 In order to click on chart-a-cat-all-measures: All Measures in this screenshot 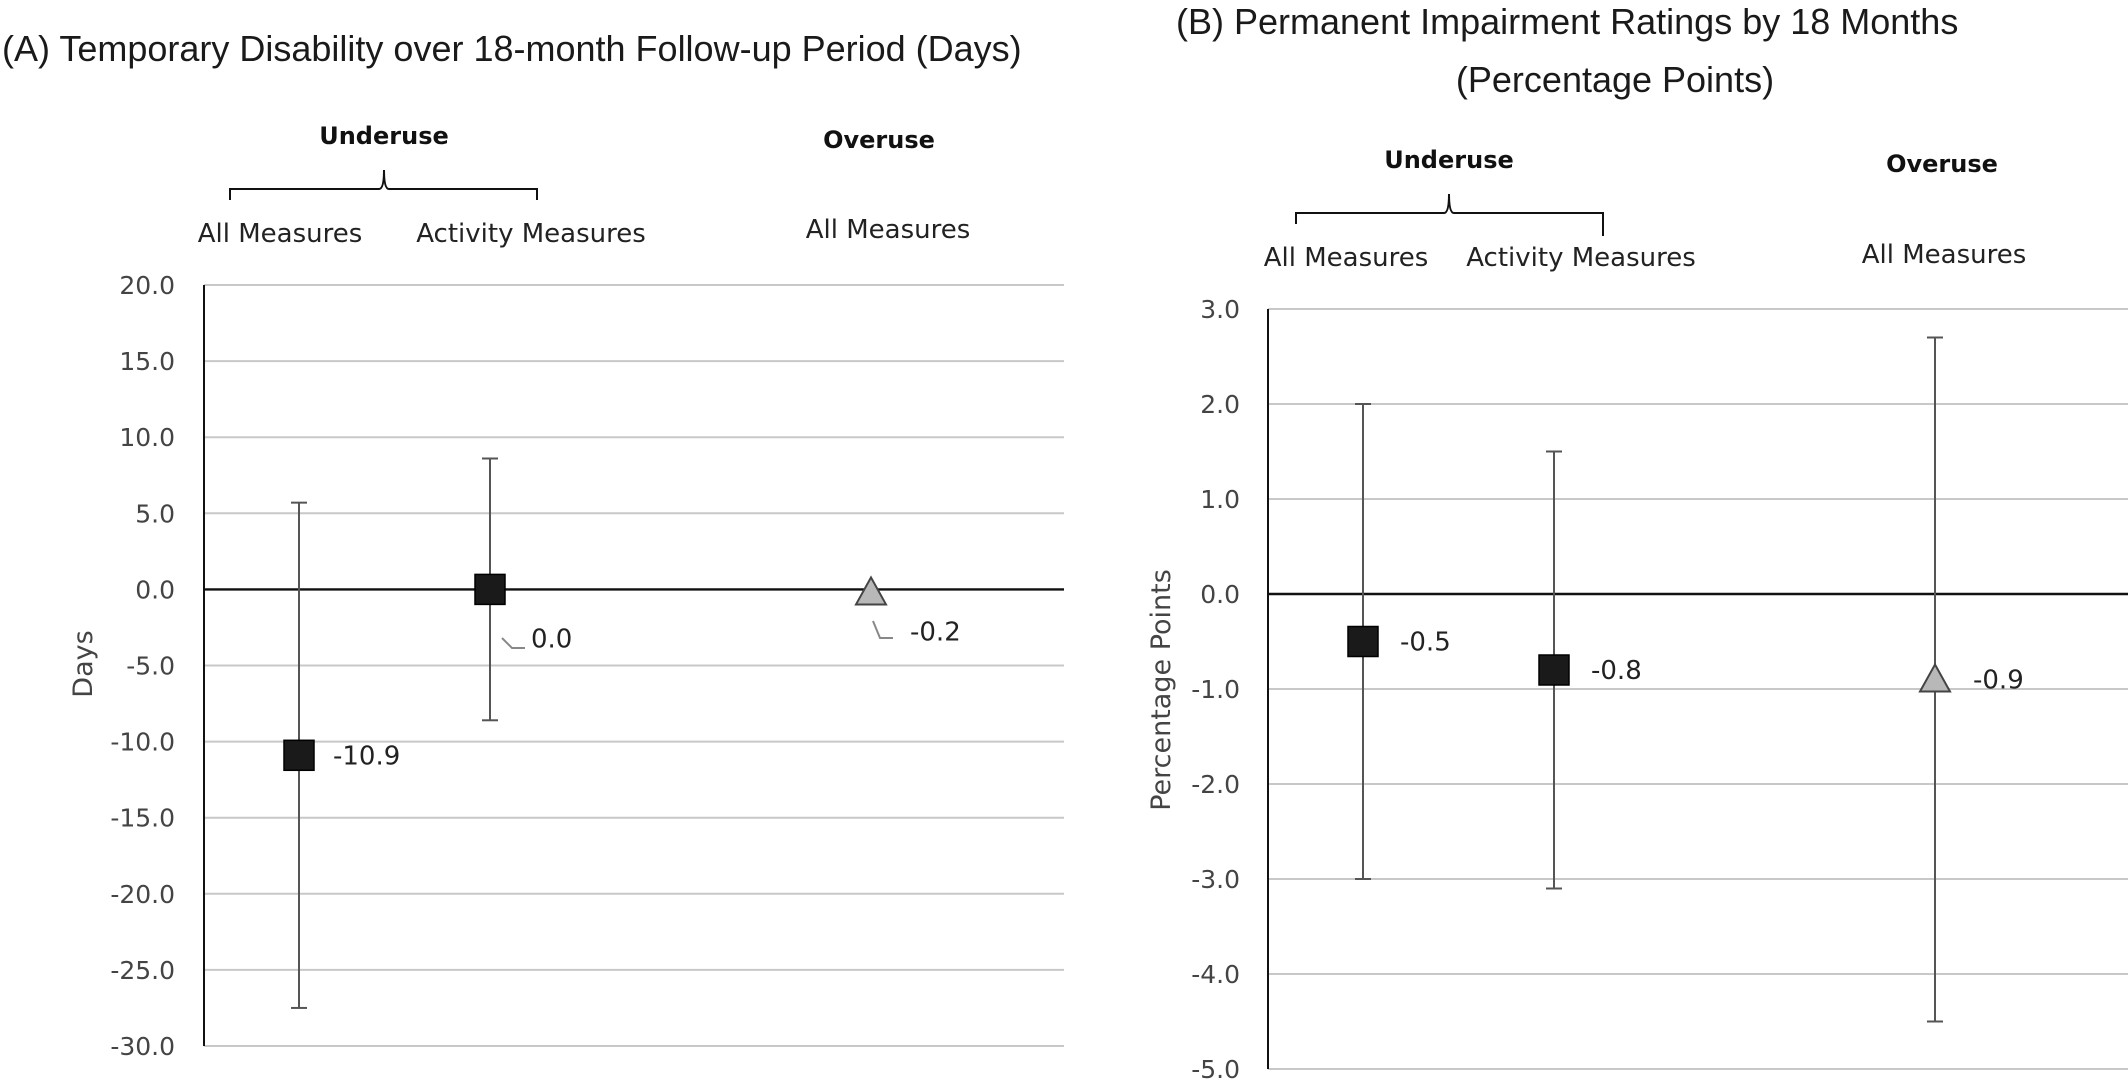, I will do `click(280, 234)`.